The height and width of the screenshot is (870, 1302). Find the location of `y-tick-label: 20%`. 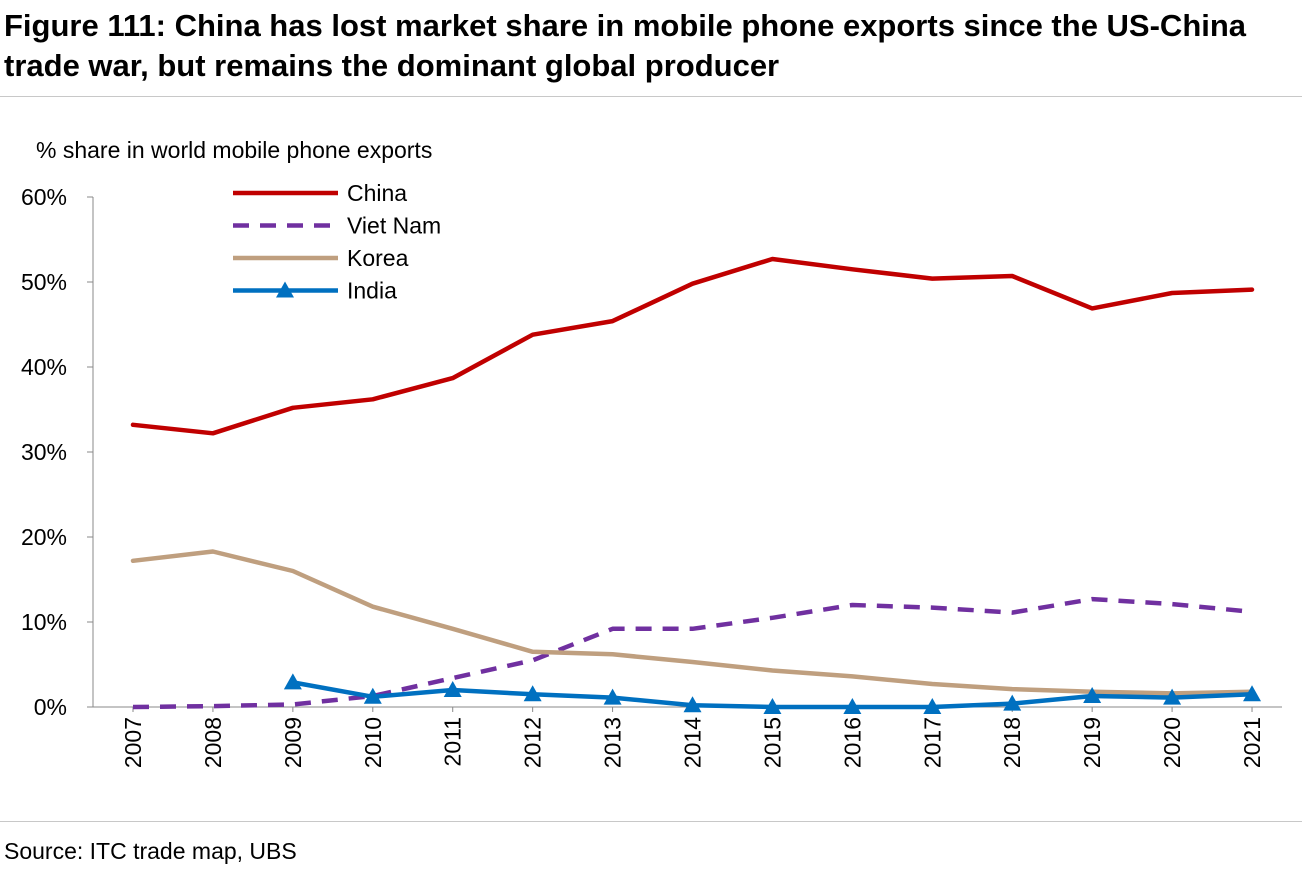

y-tick-label: 20% is located at coordinates (44, 537).